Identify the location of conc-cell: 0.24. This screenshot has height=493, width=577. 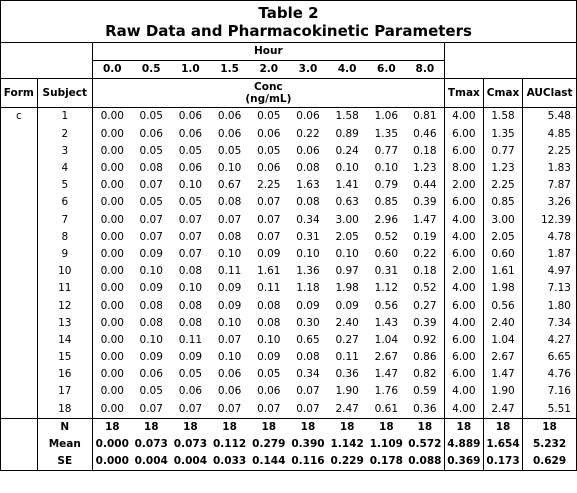
(347, 150).